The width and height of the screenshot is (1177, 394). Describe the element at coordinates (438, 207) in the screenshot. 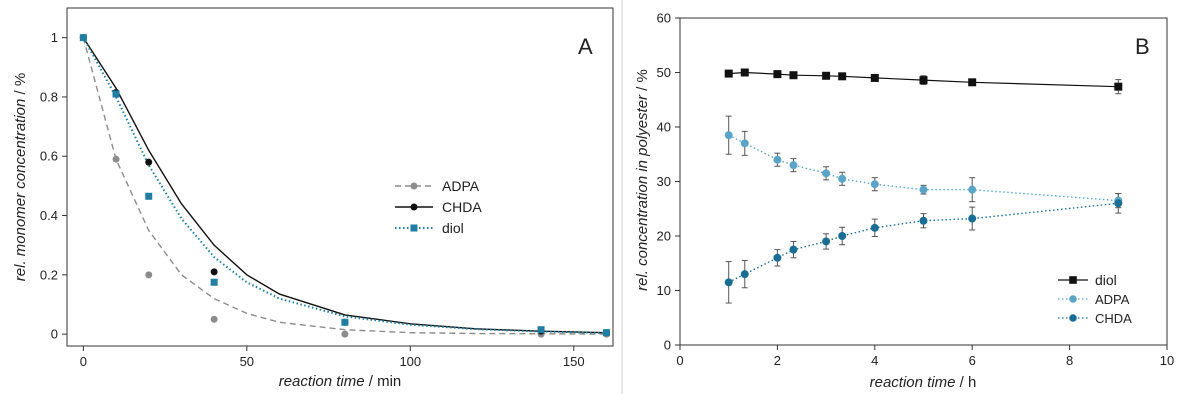

I see `legend-a: ADPA CHDA diol` at that location.